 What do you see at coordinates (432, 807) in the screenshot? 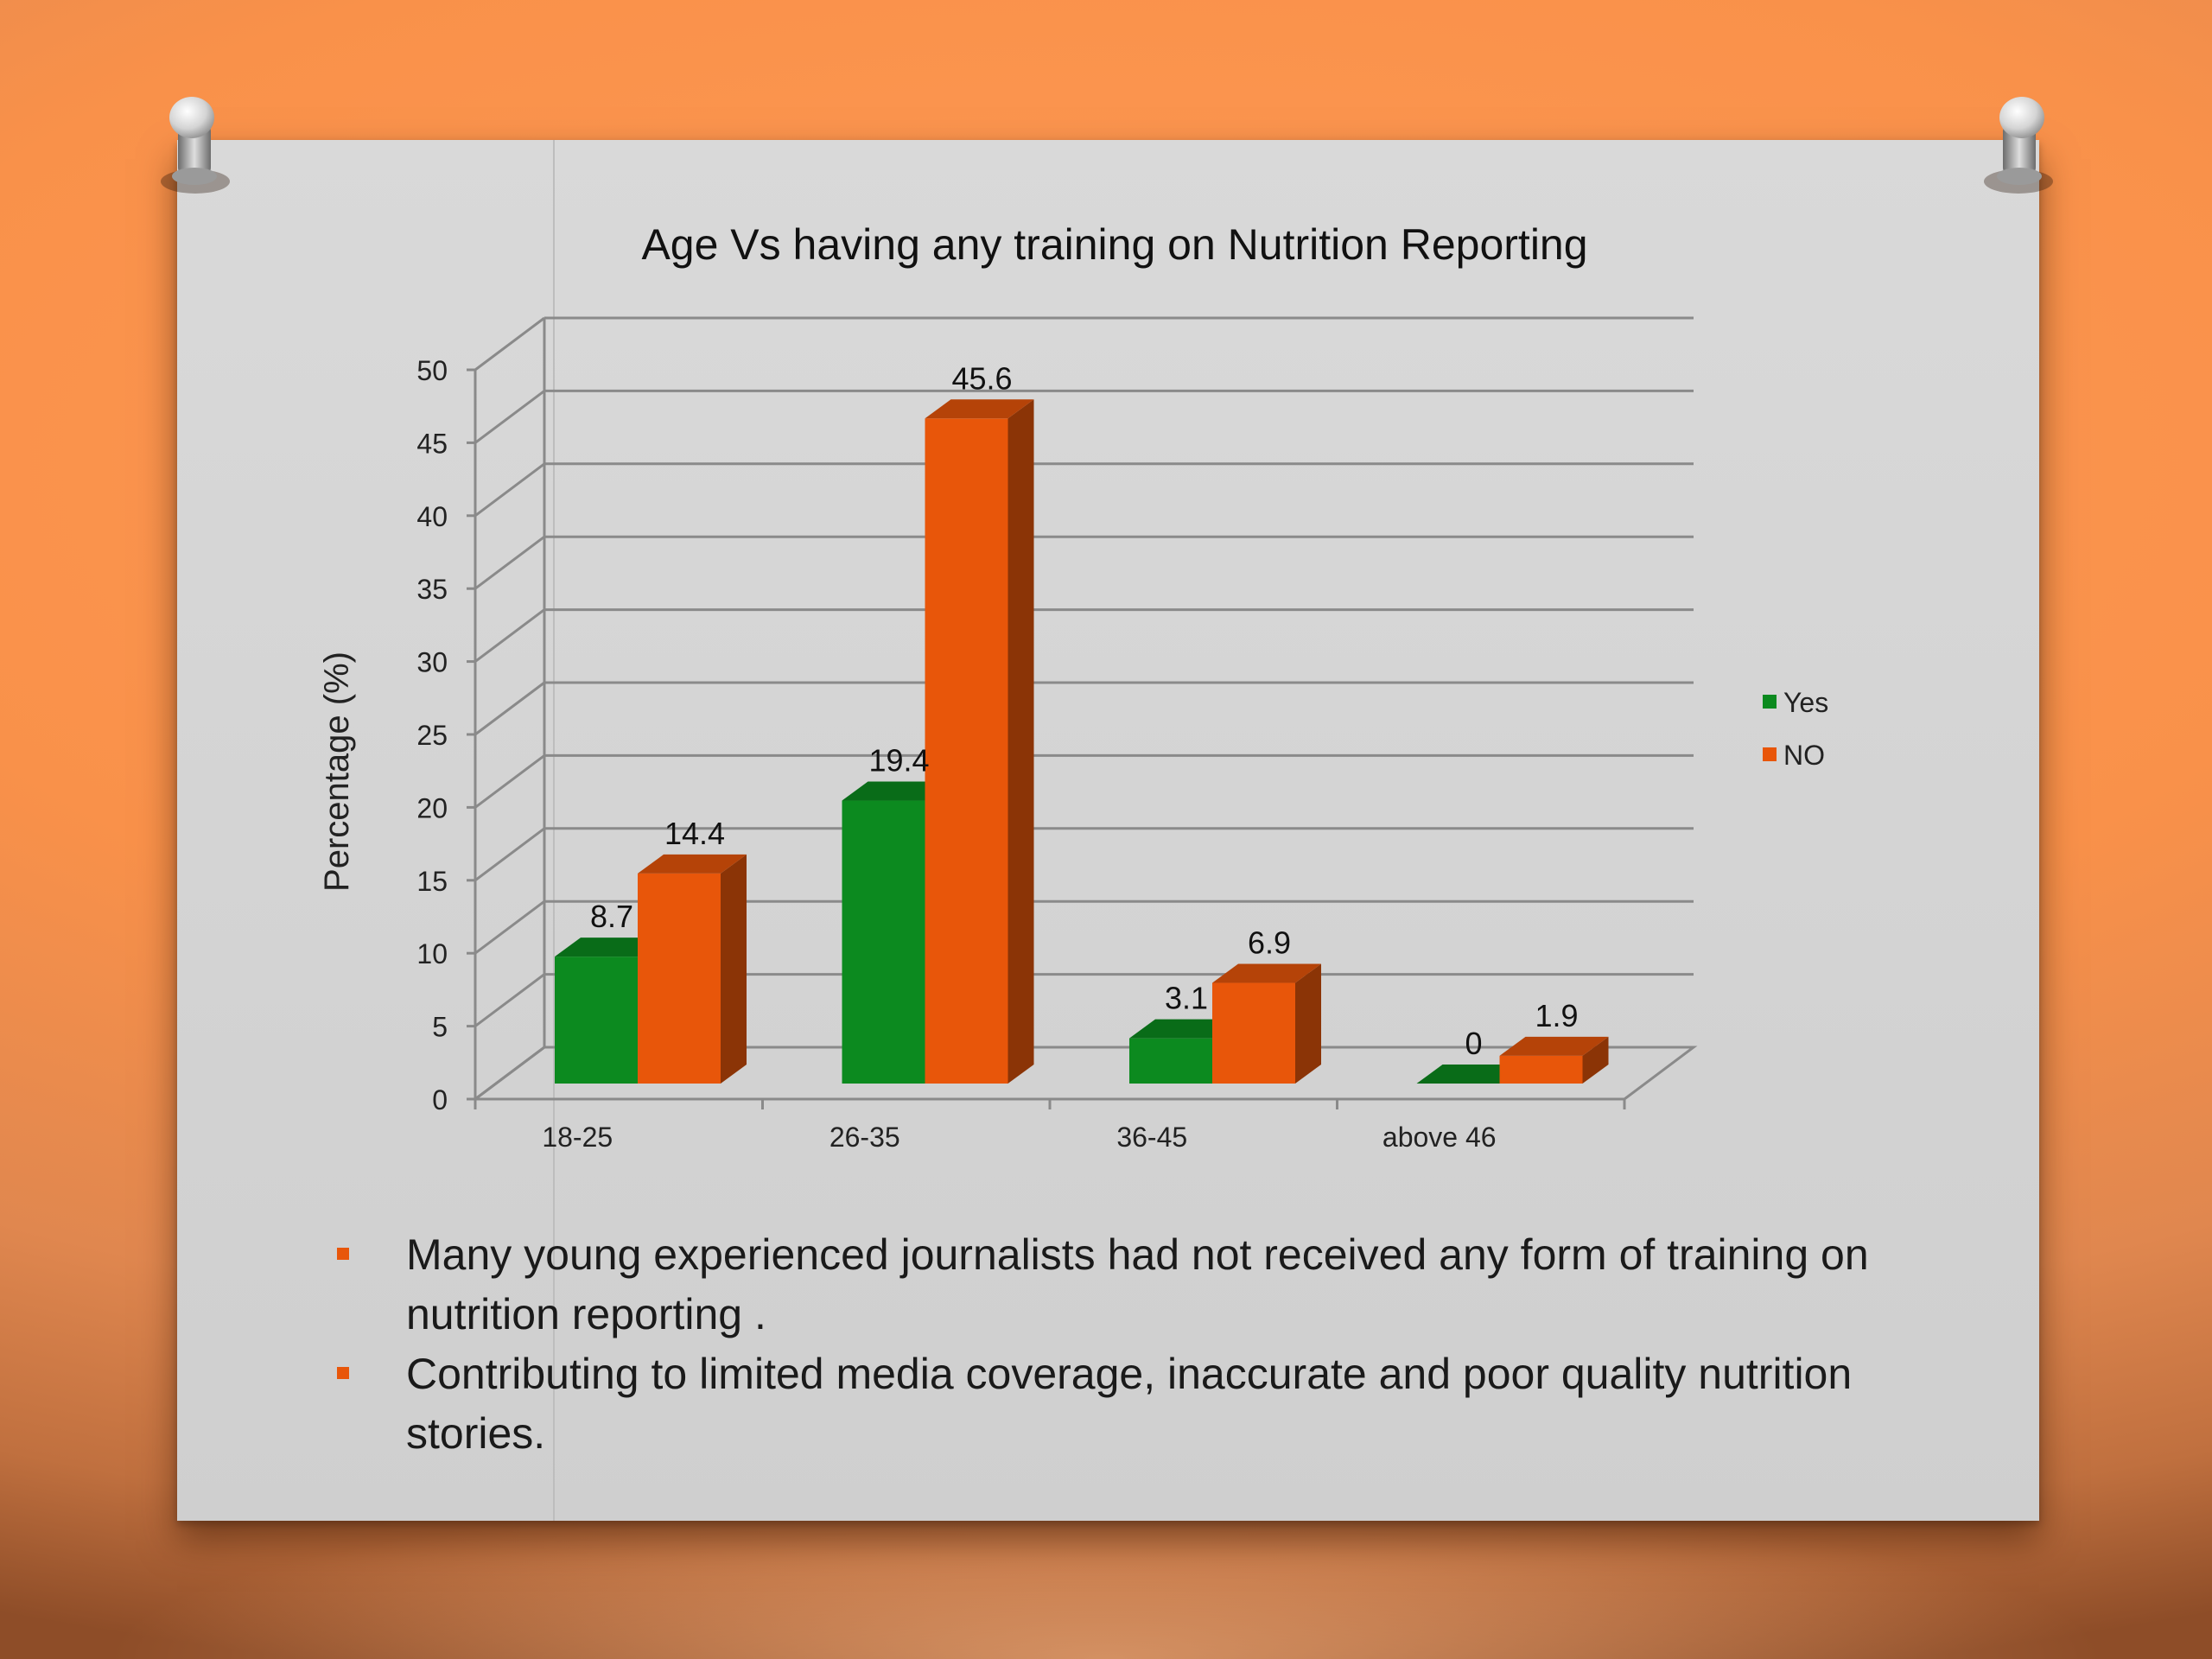
I see `y-tick-label: 20` at bounding box center [432, 807].